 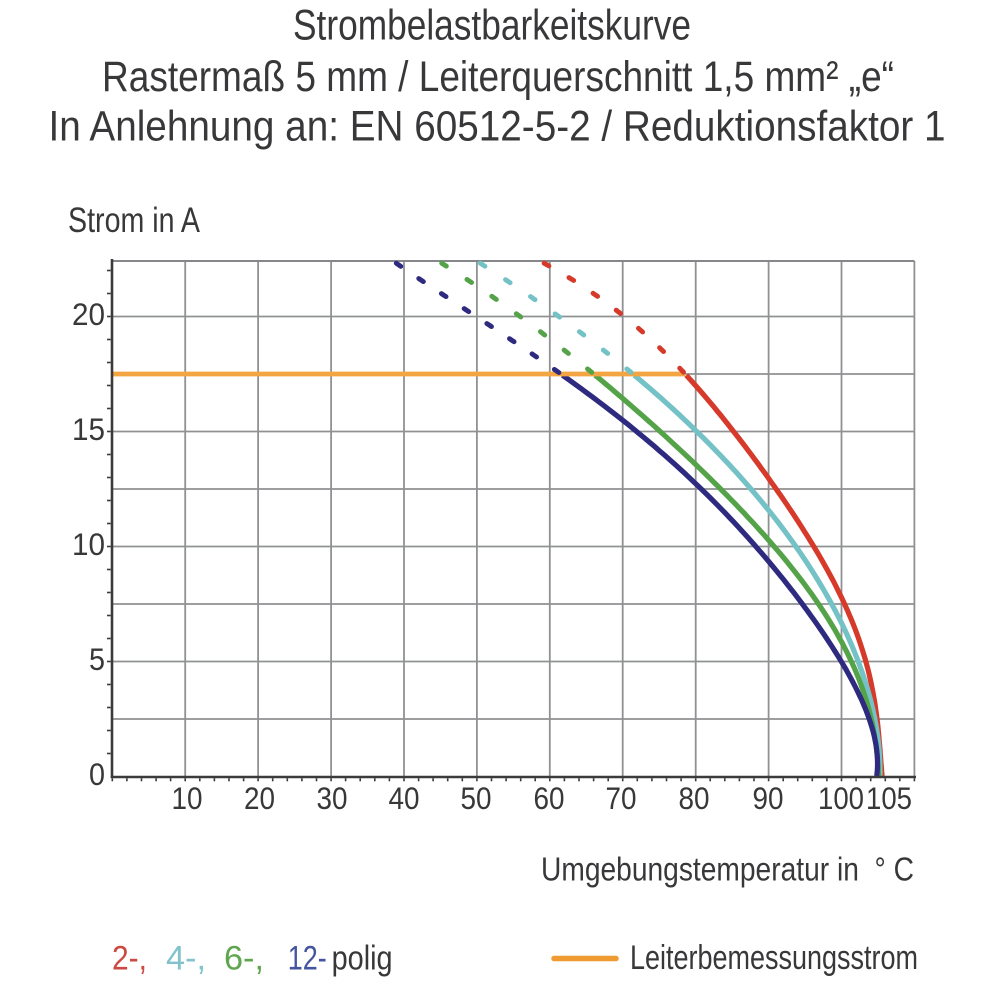 What do you see at coordinates (841, 798) in the screenshot?
I see `svg-text: 100` at bounding box center [841, 798].